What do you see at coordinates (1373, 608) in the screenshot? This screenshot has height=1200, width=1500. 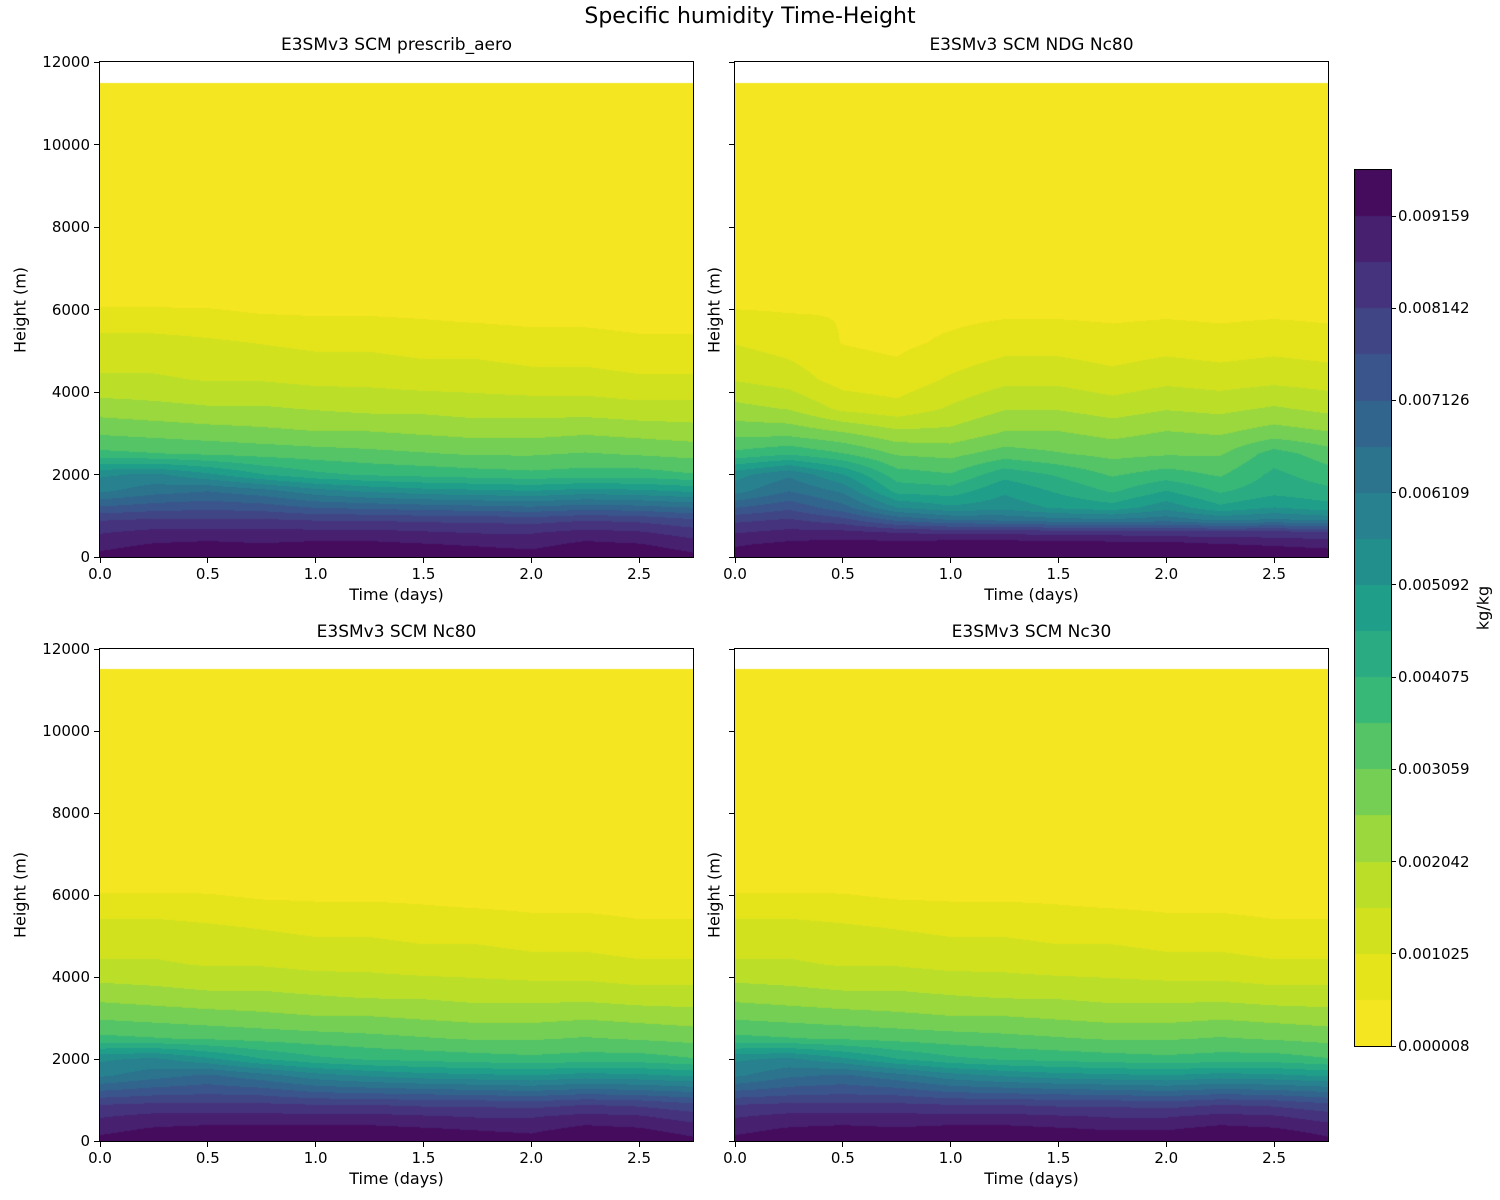 I see `colorbar-gradient` at bounding box center [1373, 608].